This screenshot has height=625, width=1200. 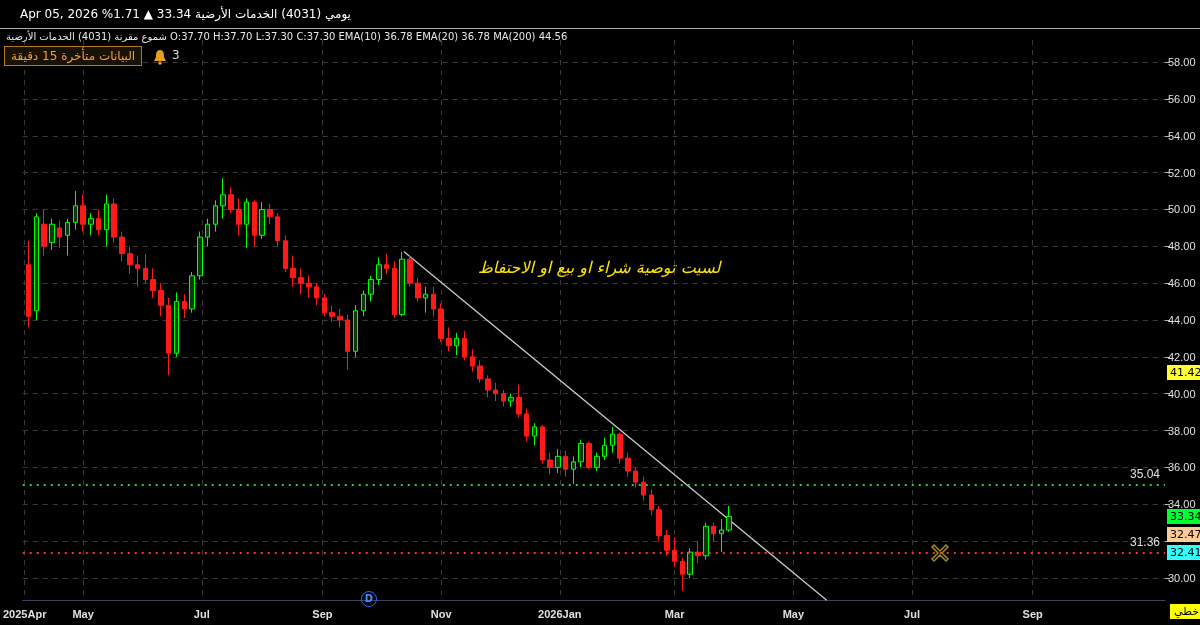 I want to click on ref-line-label: 31.36, so click(x=1145, y=541).